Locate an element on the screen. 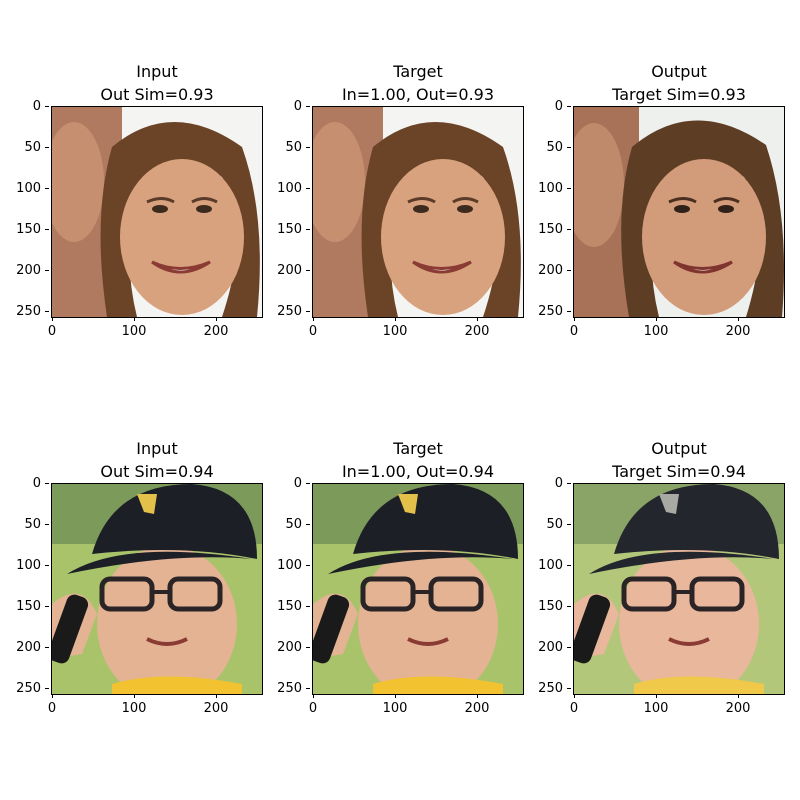  title-line-1: Output is located at coordinates (679, 448).